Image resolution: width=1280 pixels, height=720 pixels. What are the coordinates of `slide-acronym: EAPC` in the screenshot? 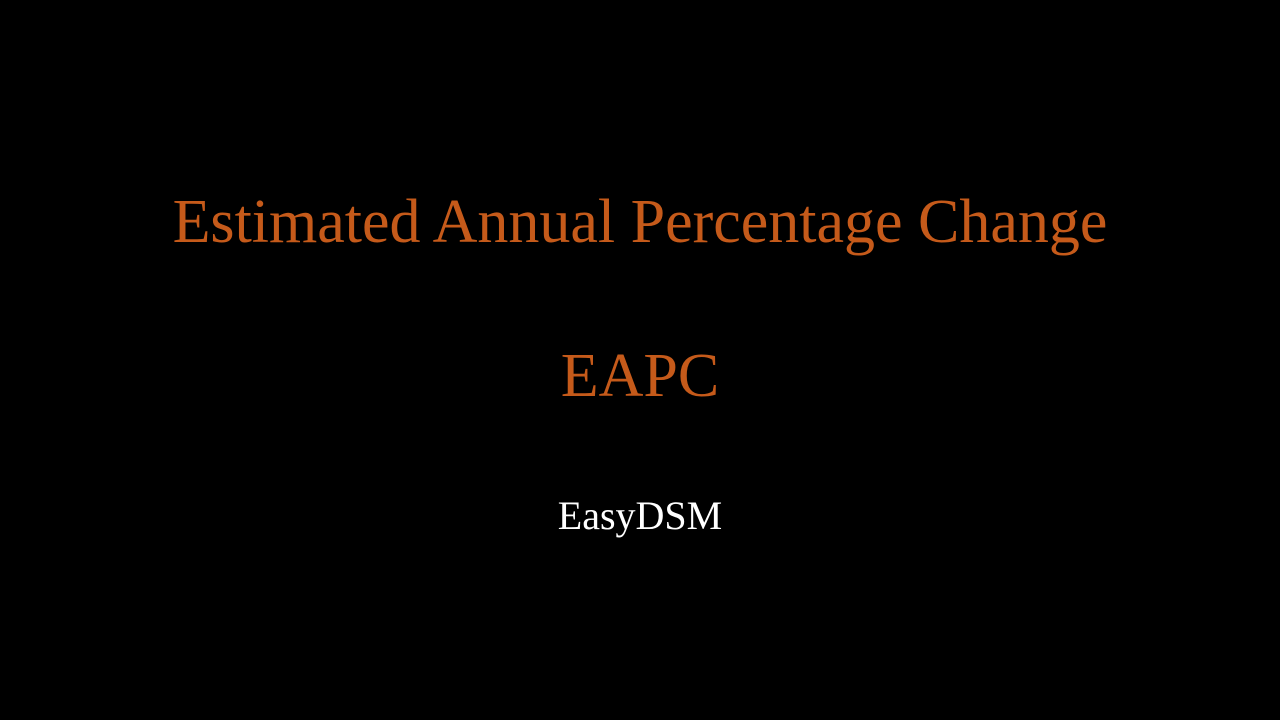 It's located at (640, 376).